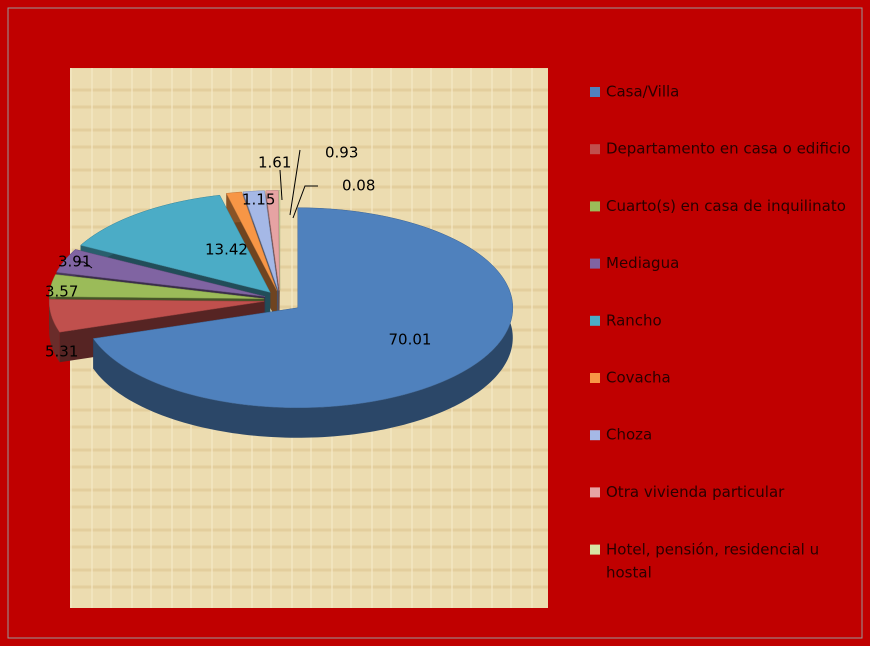 This screenshot has width=870, height=650. I want to click on legend-label: Rancho, so click(634, 320).